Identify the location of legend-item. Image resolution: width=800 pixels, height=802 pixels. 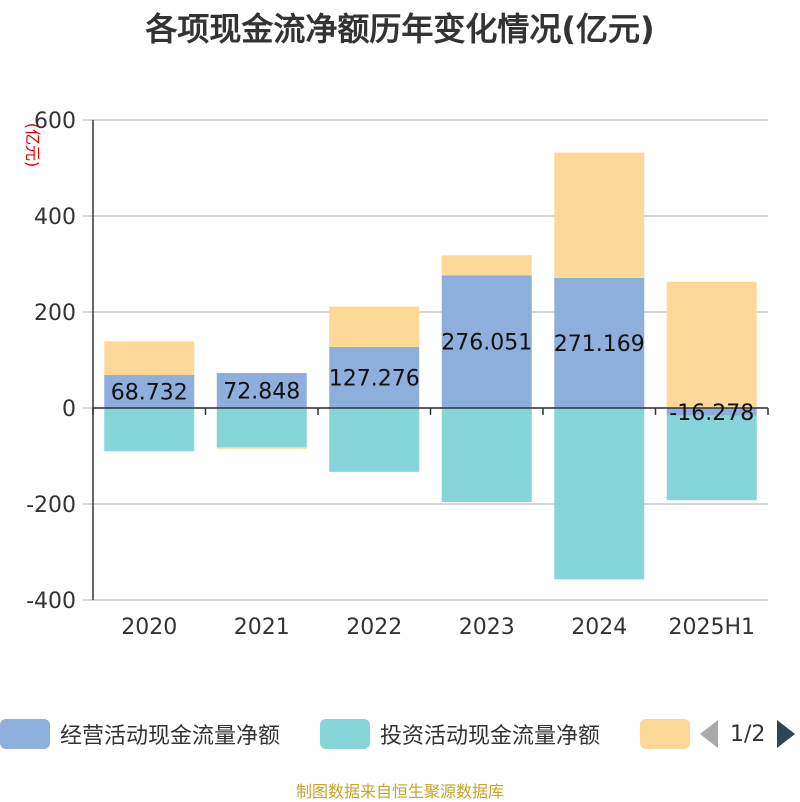
(665, 734).